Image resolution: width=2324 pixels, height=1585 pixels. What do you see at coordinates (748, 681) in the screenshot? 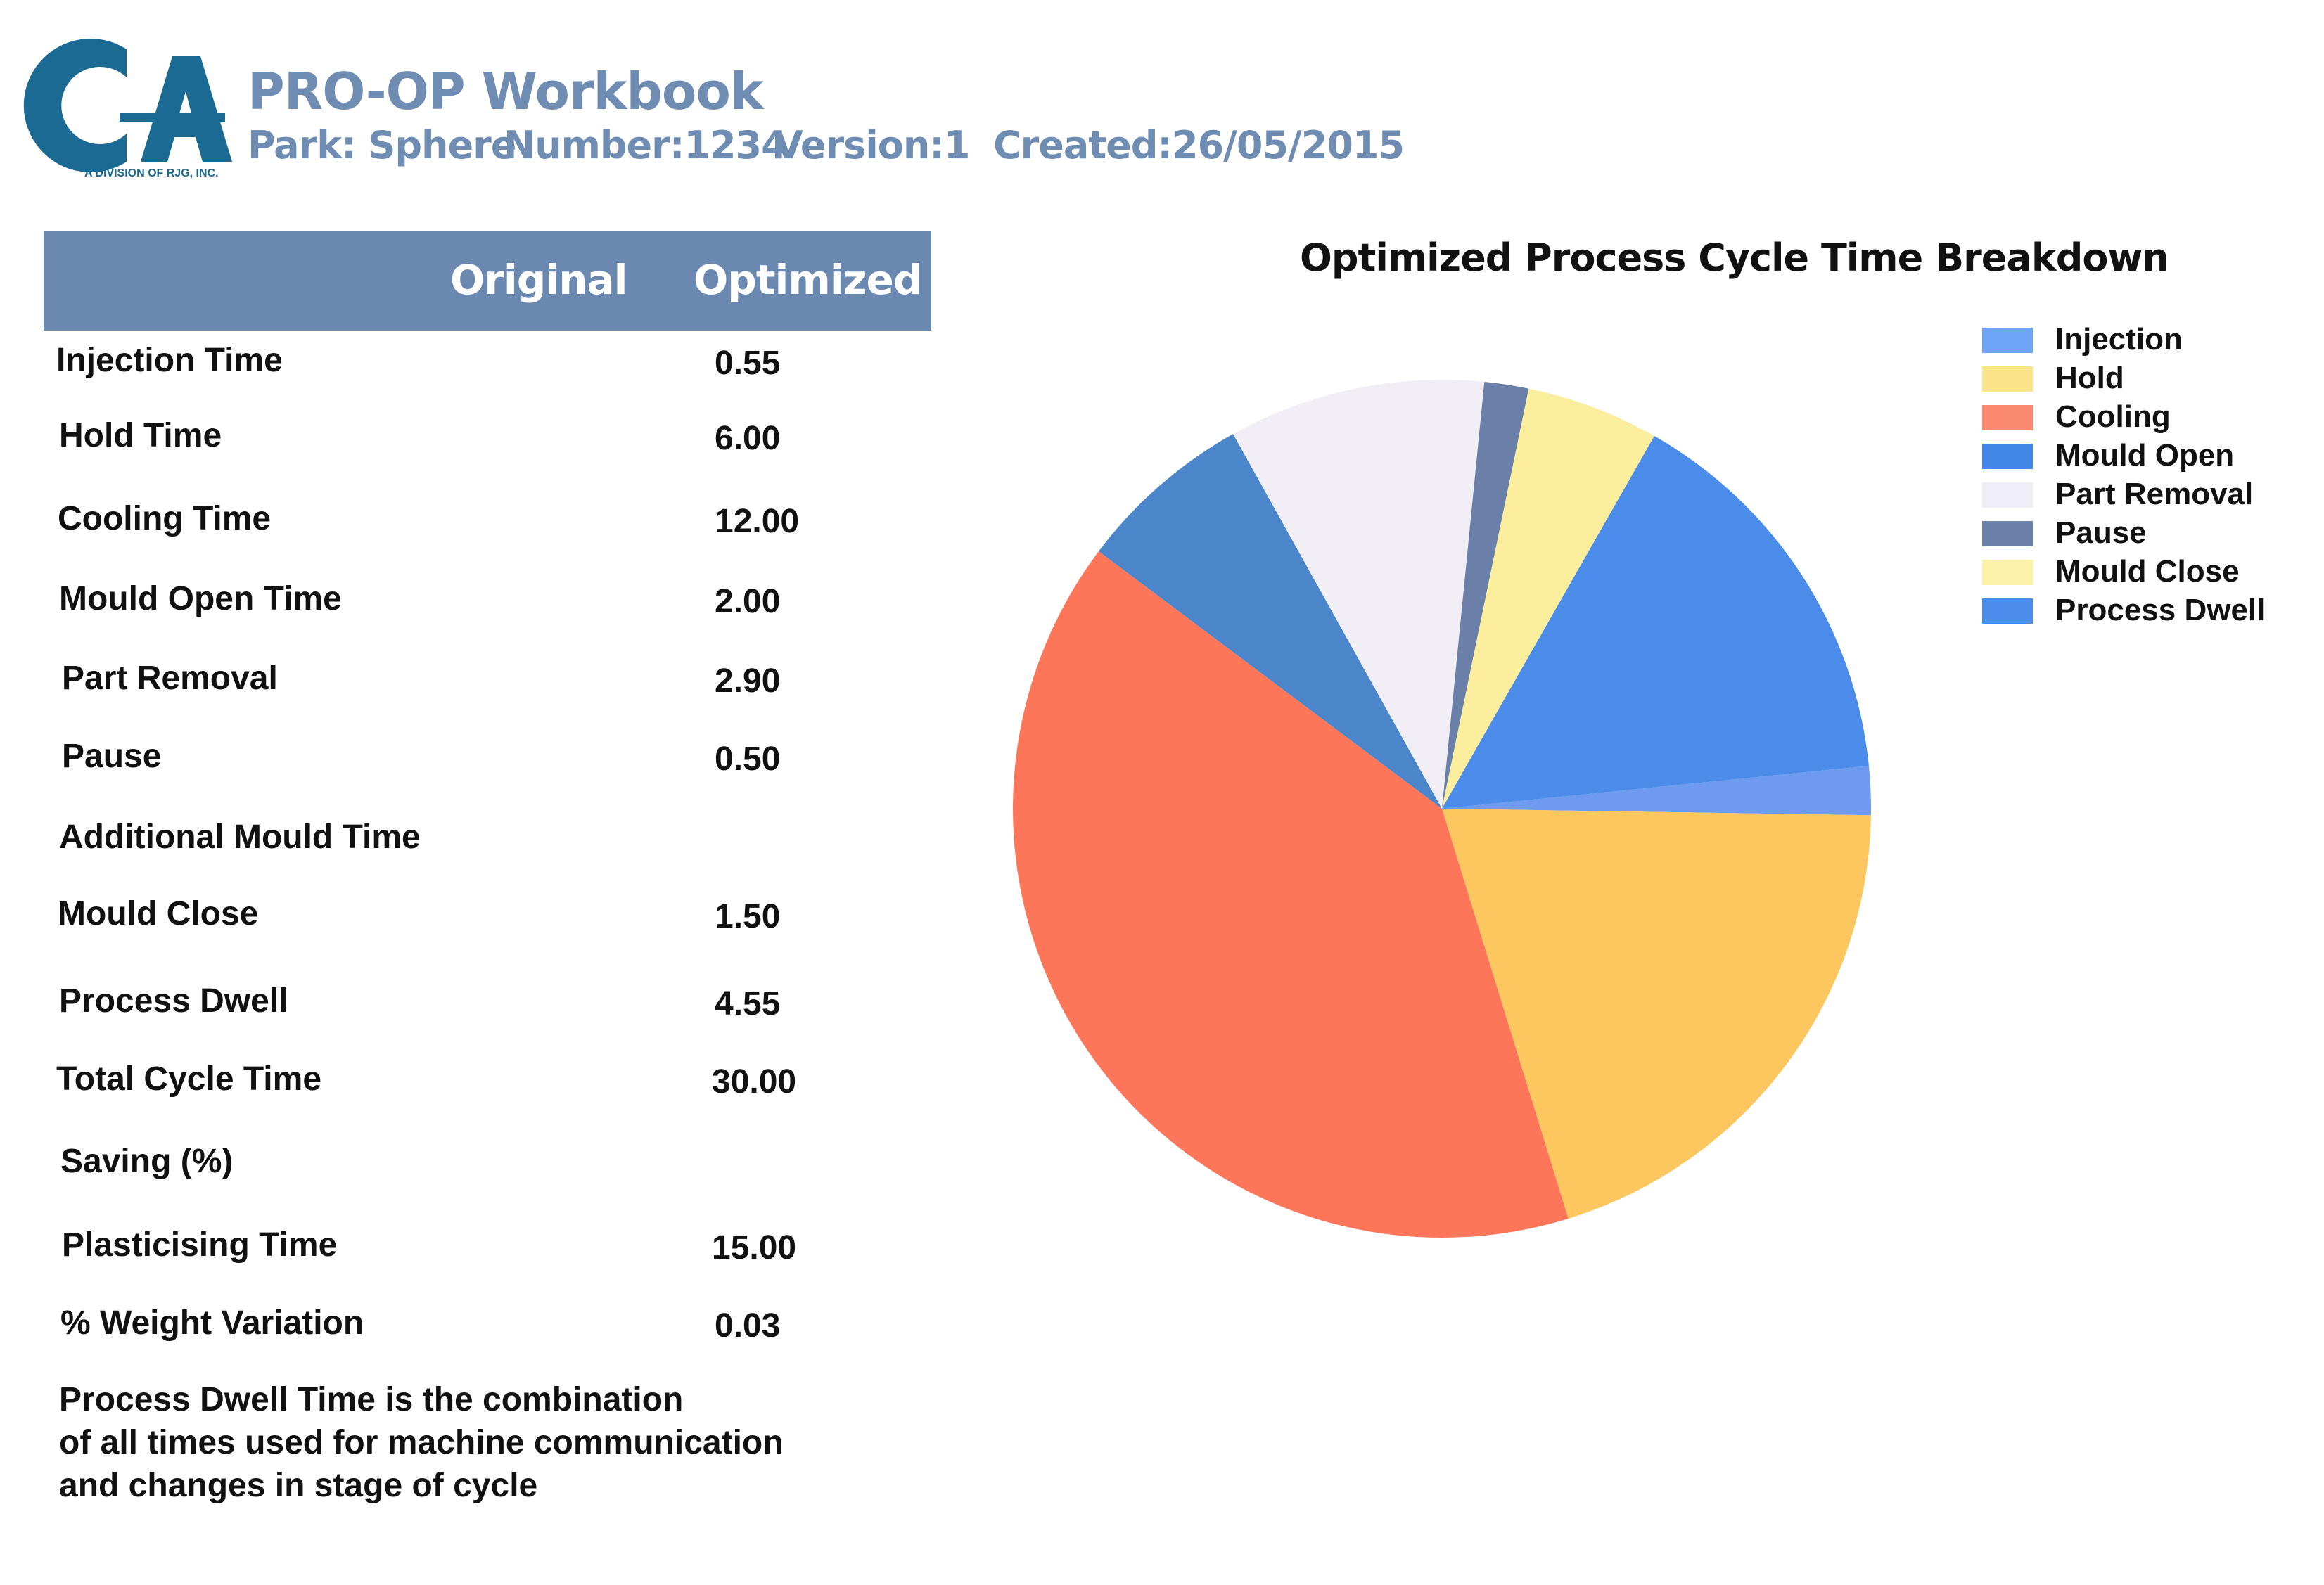
I see `row-optimized-value: 2.90` at bounding box center [748, 681].